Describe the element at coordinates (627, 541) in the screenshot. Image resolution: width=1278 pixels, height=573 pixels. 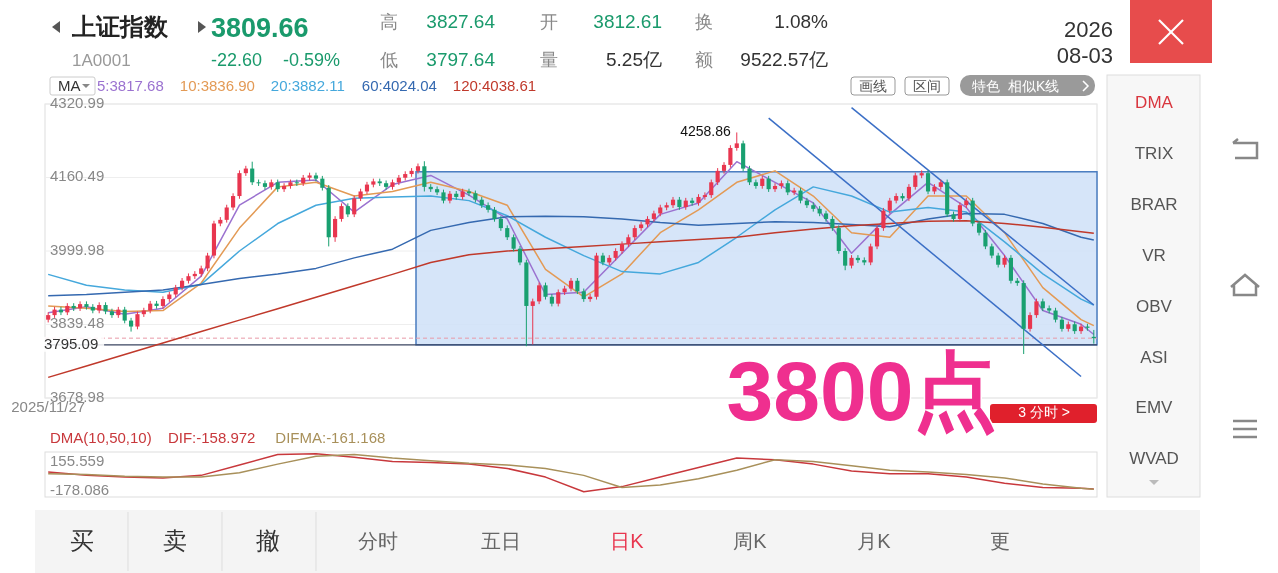
I see `text: 日K` at that location.